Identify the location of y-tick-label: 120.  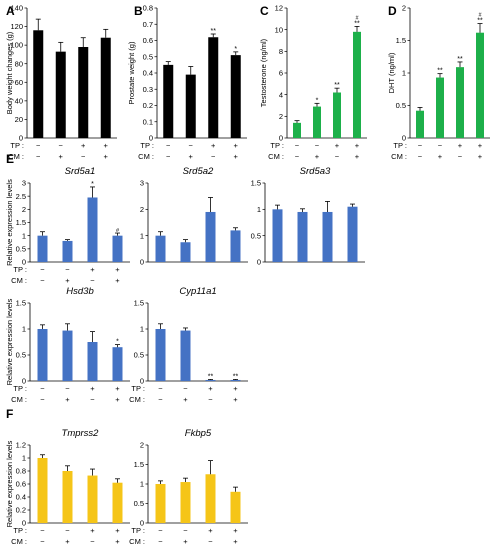
(16, 26).